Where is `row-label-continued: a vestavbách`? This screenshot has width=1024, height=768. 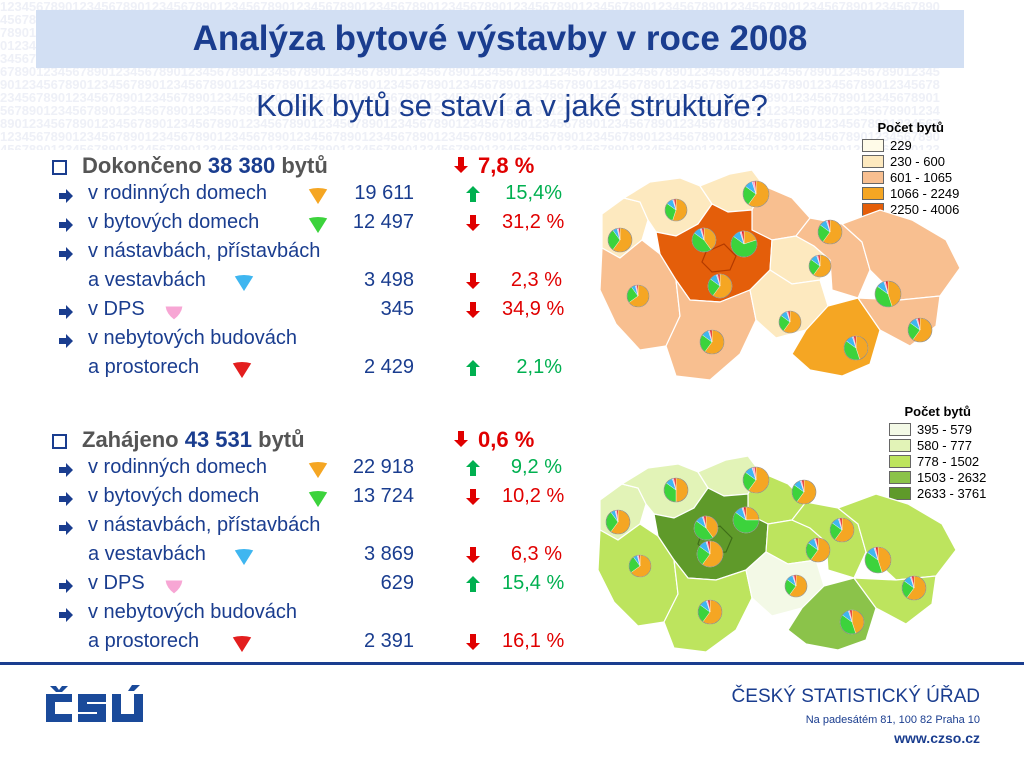 row-label-continued: a vestavbách is located at coordinates (147, 554).